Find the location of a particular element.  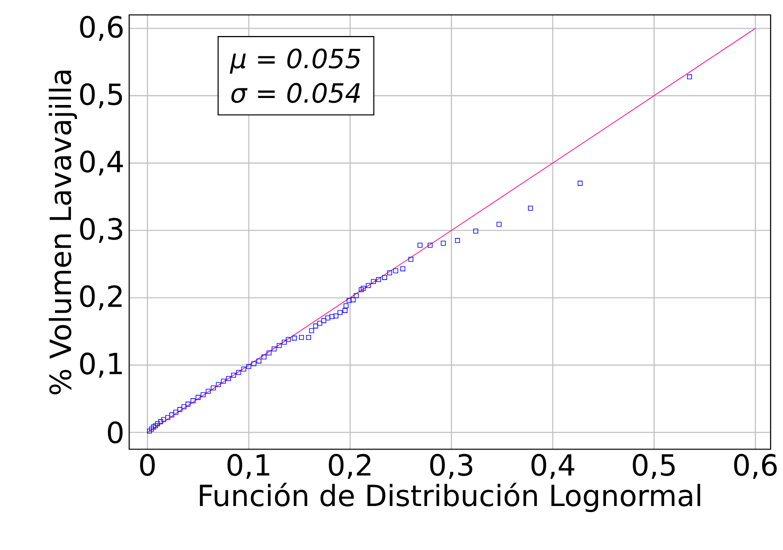

annotation: μ = 0.055 is located at coordinates (295, 61).